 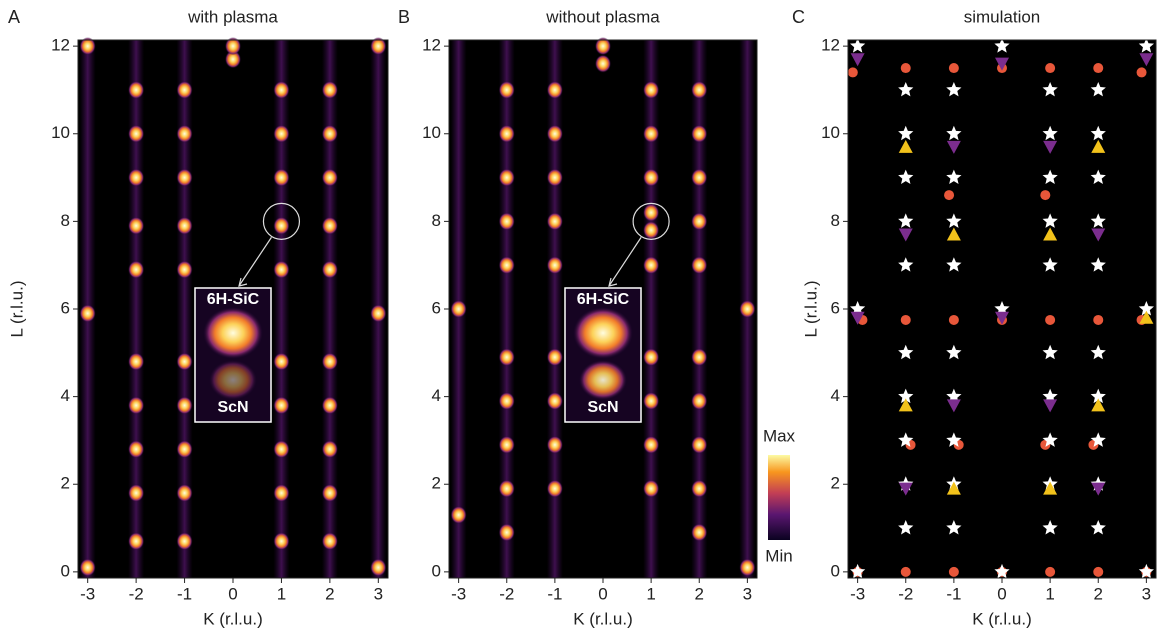 I want to click on y-tick-label: 10, so click(x=830, y=132).